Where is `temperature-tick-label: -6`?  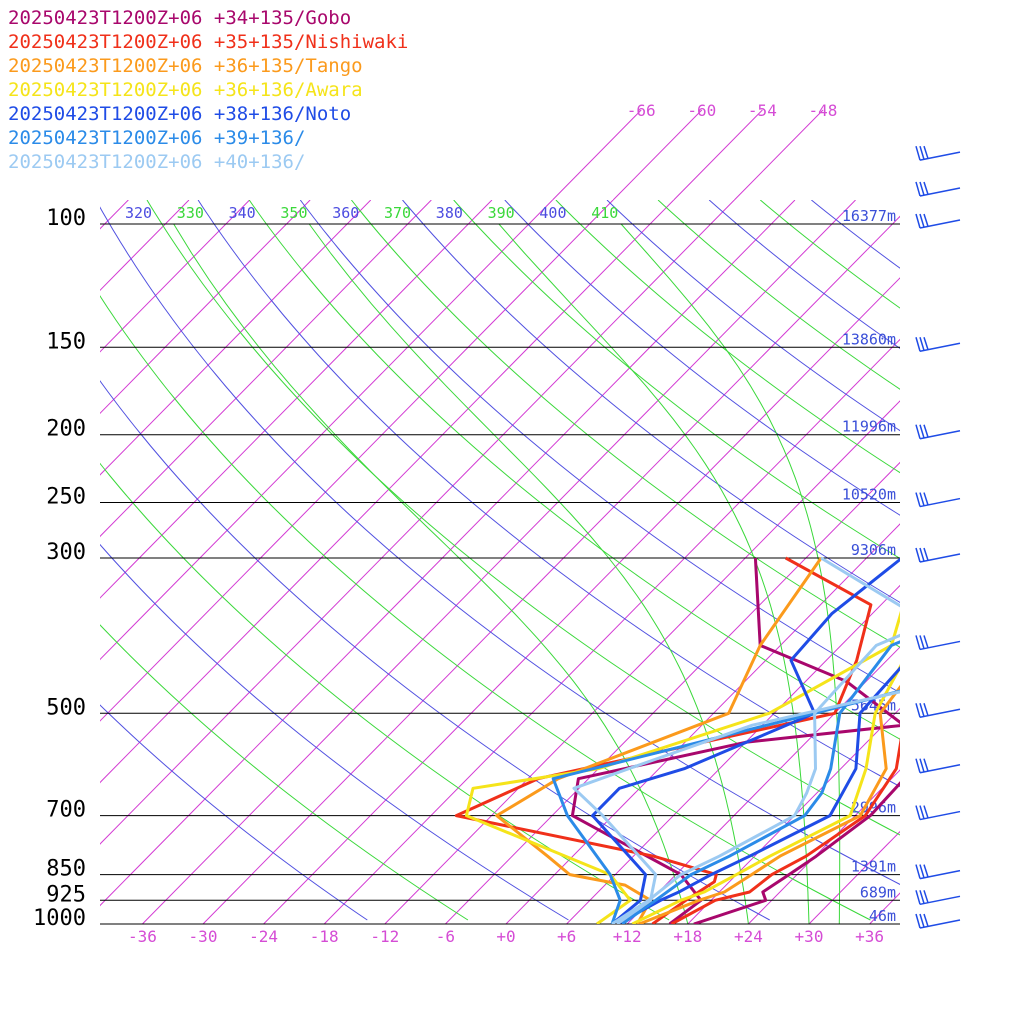
temperature-tick-label: -6 is located at coordinates (445, 936).